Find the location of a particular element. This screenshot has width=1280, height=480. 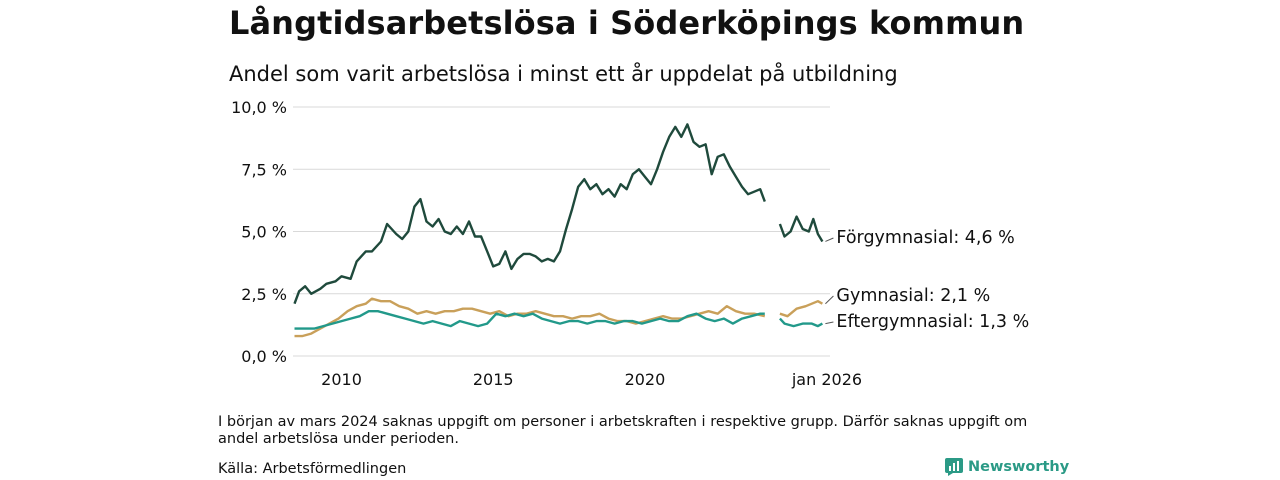

series-label-eftergymnasial: Eftergymnasial: 1,3 % is located at coordinates (932, 322).